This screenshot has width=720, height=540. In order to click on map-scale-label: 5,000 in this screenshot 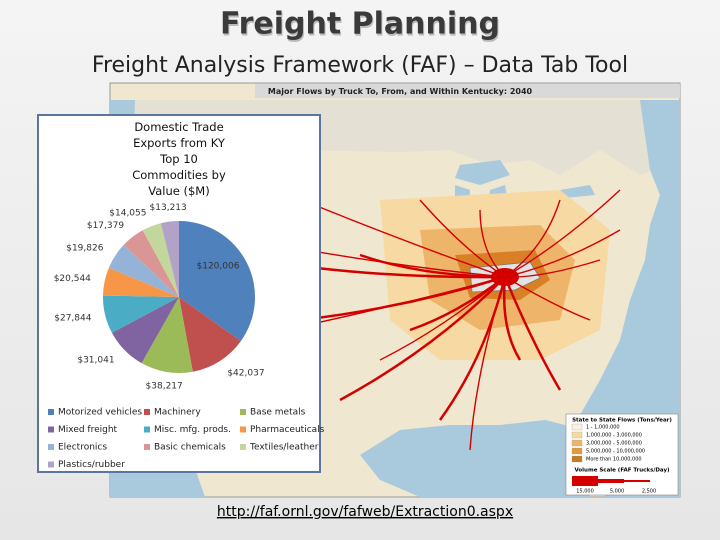, I will do `click(617, 492)`.